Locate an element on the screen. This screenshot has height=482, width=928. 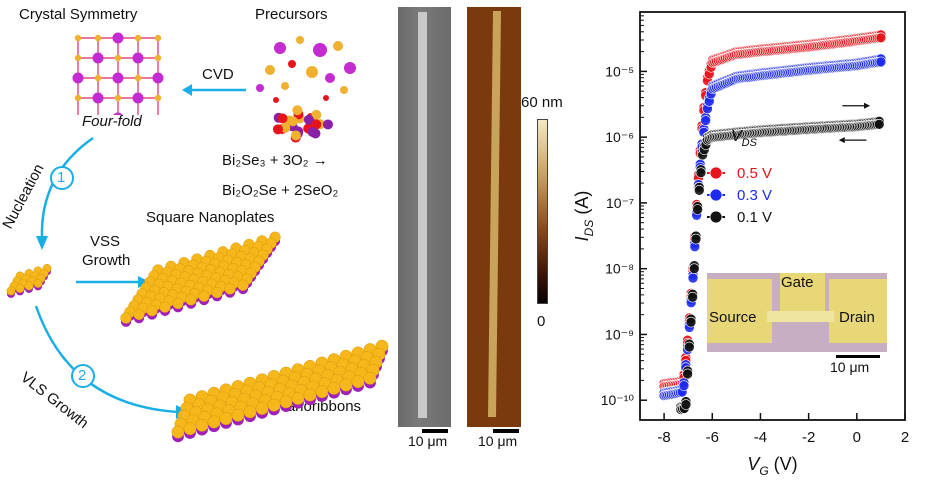
inset-scalebar-label: 10 μm is located at coordinates (850, 367).